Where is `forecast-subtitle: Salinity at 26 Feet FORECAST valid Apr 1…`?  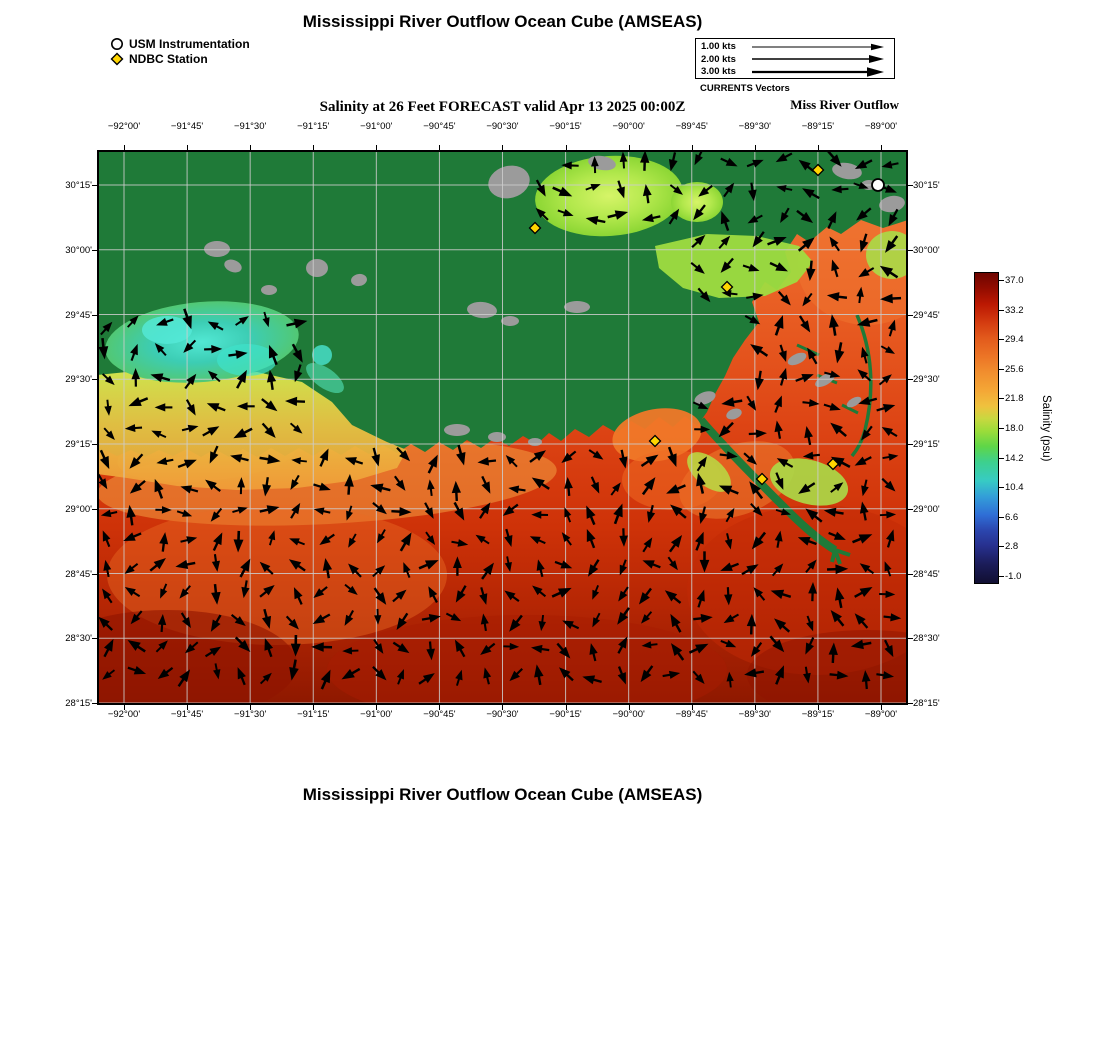
forecast-subtitle: Salinity at 26 Feet FORECAST valid Apr 1… is located at coordinates (502, 107).